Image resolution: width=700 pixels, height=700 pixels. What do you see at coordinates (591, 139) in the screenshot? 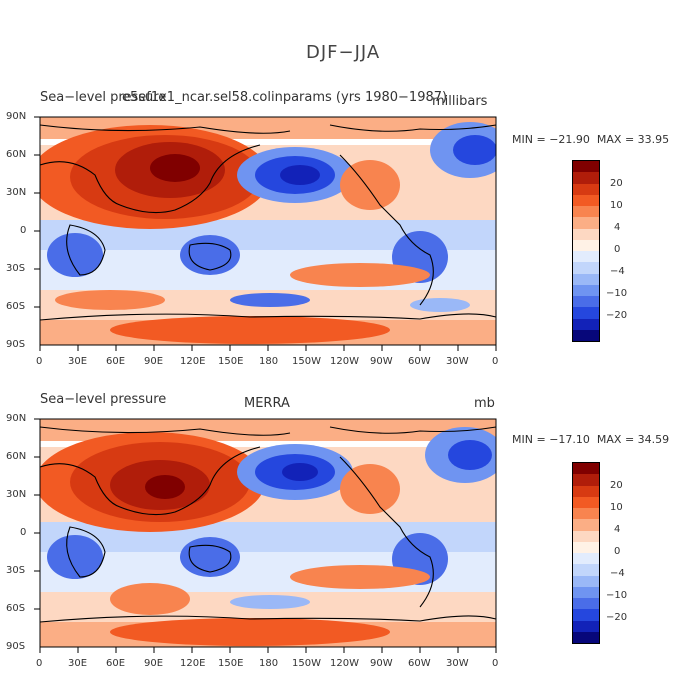
I see `panel1-minmax: MIN = −21.90 MAX = 33.95` at bounding box center [591, 139].